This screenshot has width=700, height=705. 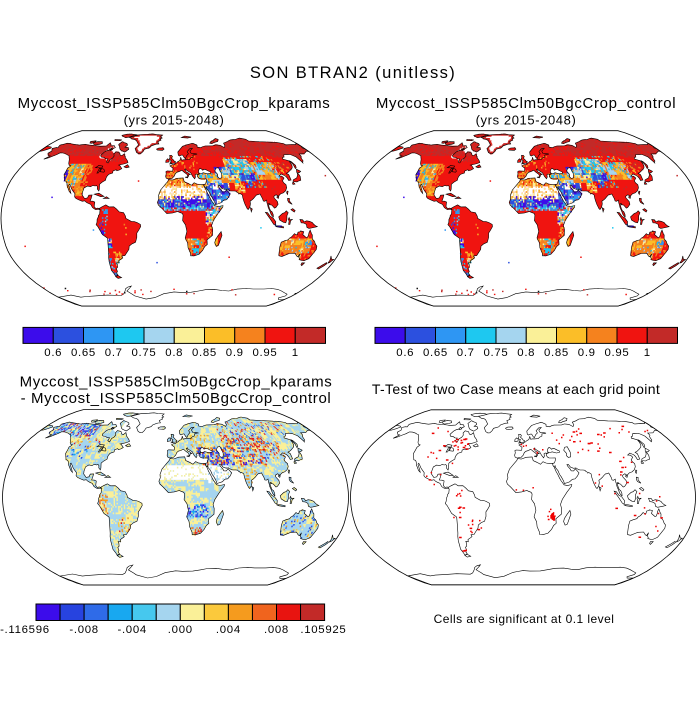 What do you see at coordinates (228, 630) in the screenshot?
I see `svg-text: .004` at bounding box center [228, 630].